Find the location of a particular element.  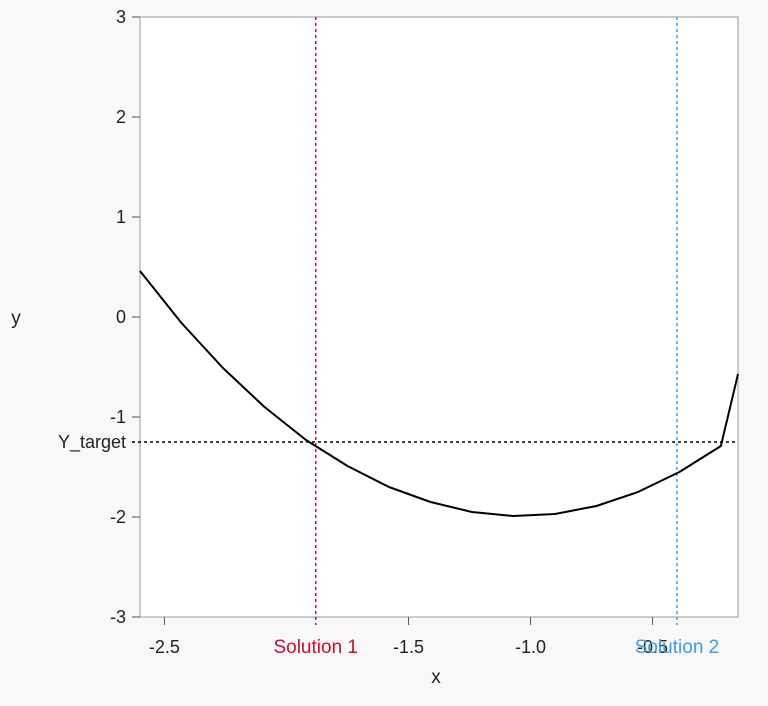

y-tick-label: -3 is located at coordinates (118, 617).